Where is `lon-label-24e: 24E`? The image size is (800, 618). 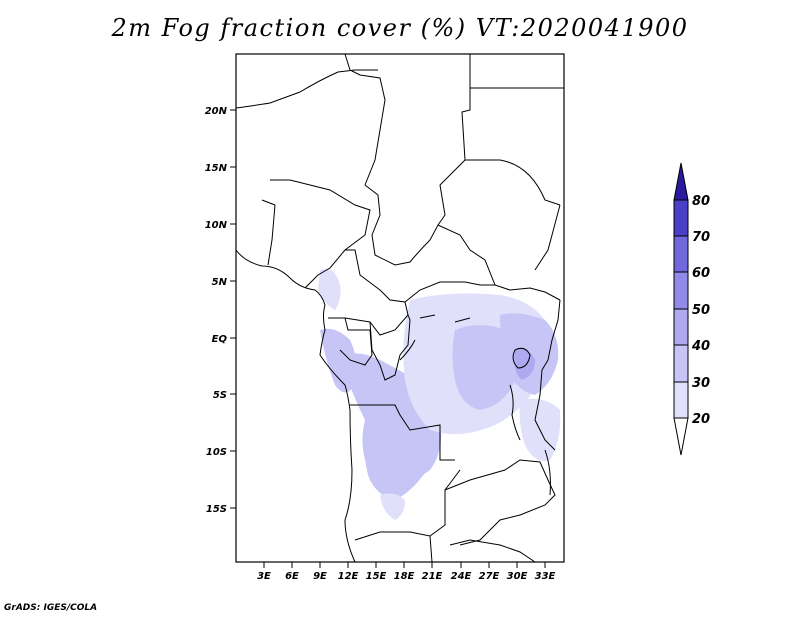 lon-label-24e: 24E is located at coordinates (461, 576).